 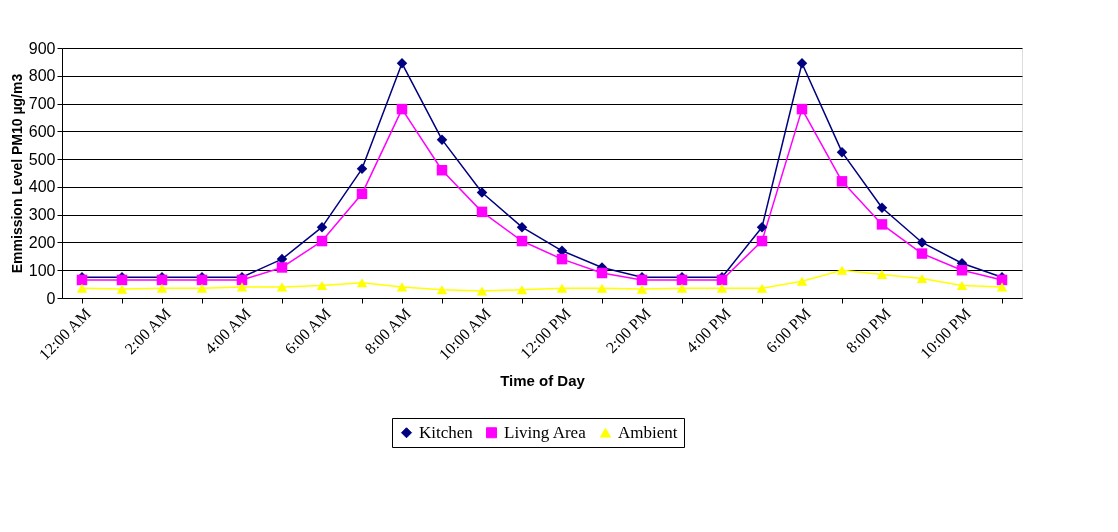 I want to click on y-tick-label: 700, so click(x=42, y=104).